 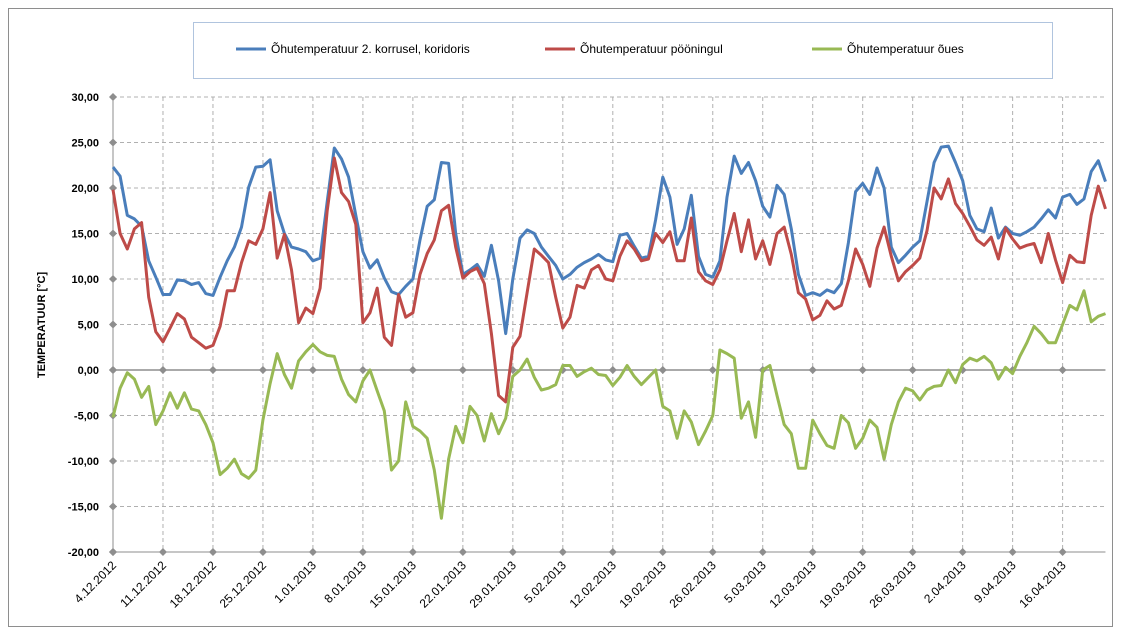 I want to click on y-tick-label: -5,00, so click(x=86, y=417).